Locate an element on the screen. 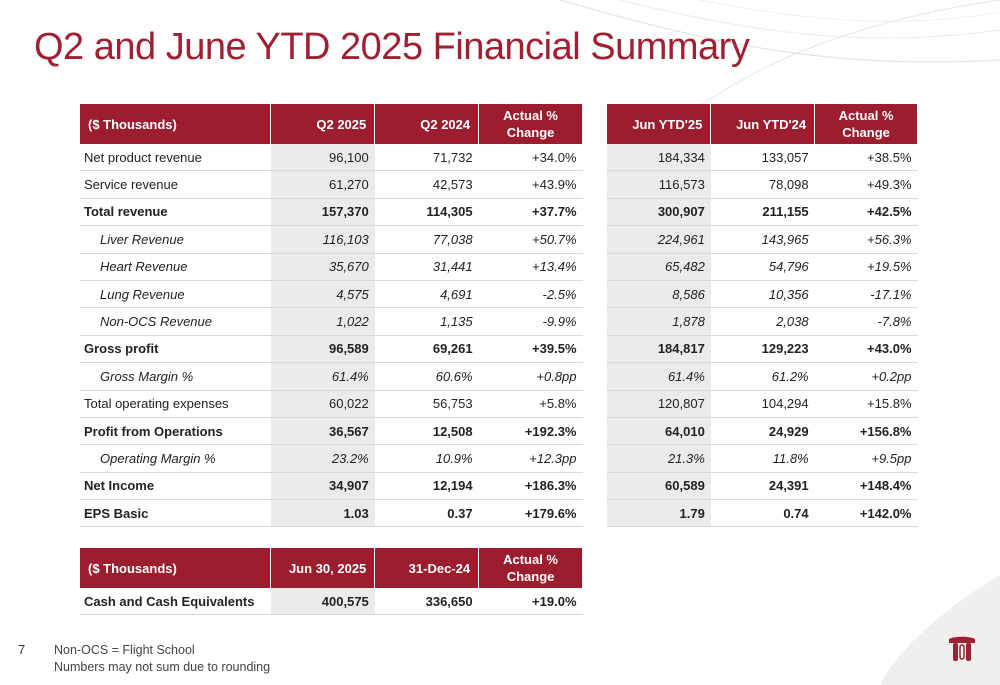  row-label: Heart Revenue is located at coordinates (175, 267).